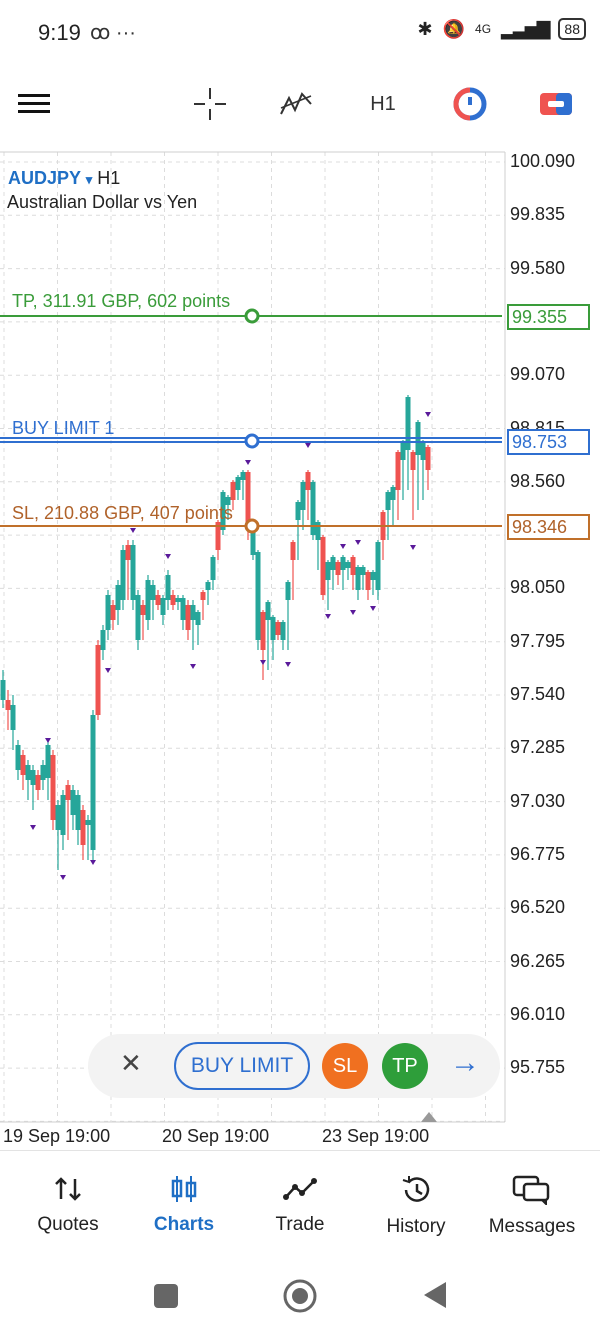 The image size is (600, 1333). What do you see at coordinates (121, 301) in the screenshot?
I see `tp-line-label: TP, 311.91 GBP, 602 points` at bounding box center [121, 301].